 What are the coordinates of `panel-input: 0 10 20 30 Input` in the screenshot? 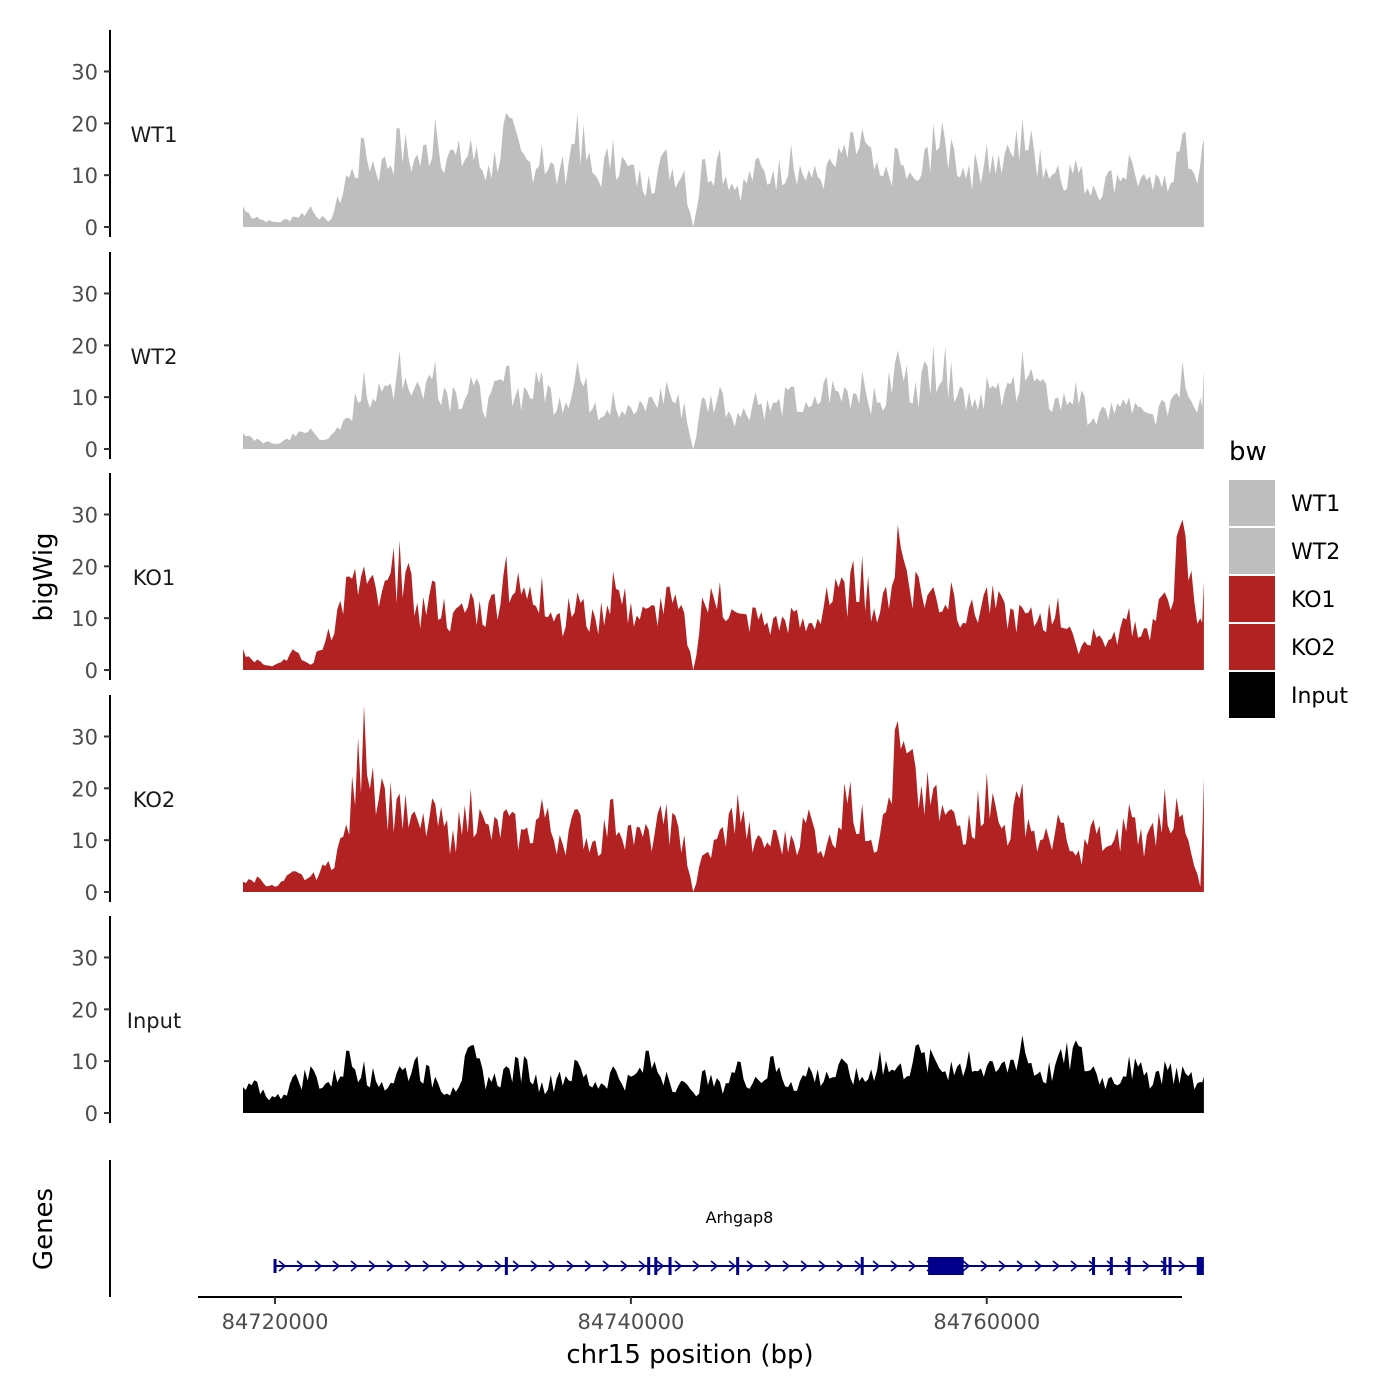 It's located at (637, 1021).